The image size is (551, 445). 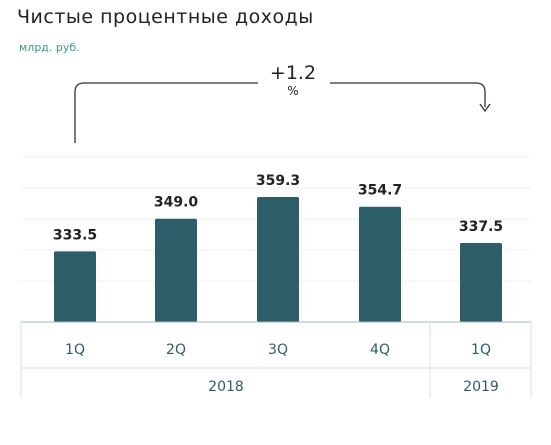 I want to click on chart-unit-label: млрд. руб., so click(x=49, y=47).